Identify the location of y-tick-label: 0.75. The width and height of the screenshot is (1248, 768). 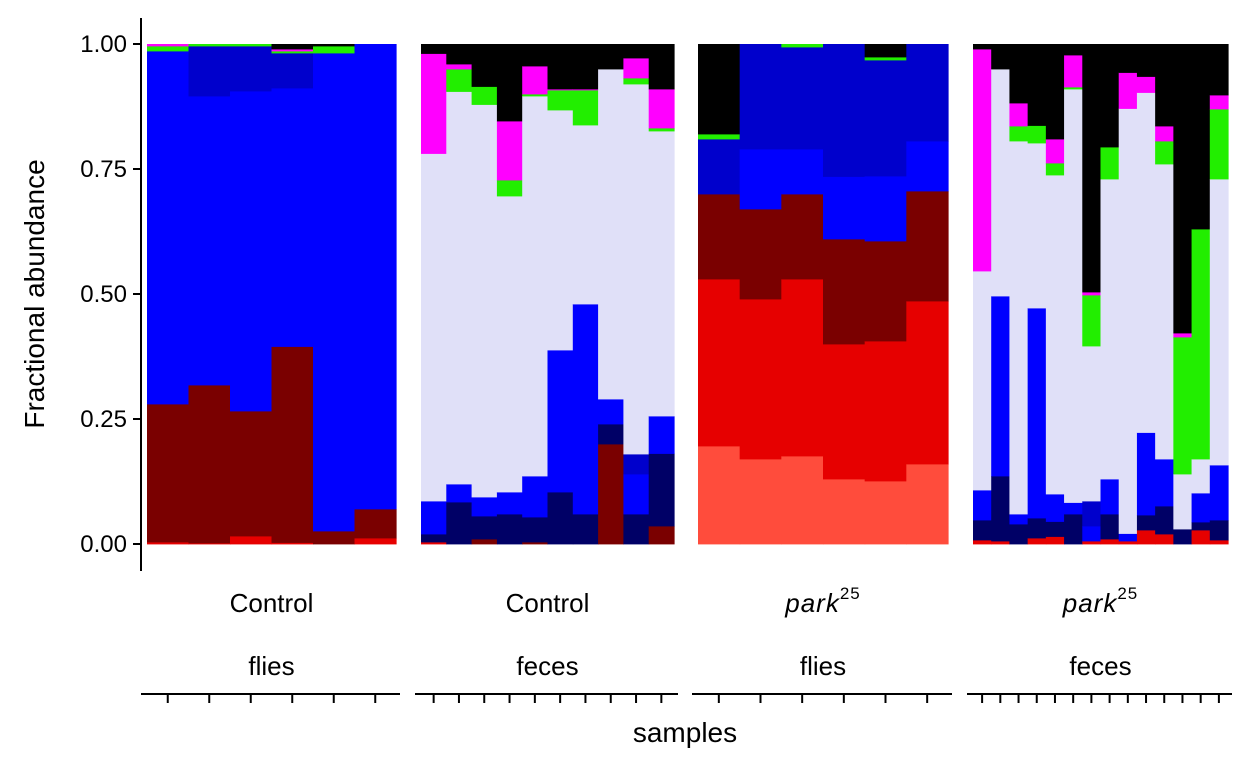
(103, 169).